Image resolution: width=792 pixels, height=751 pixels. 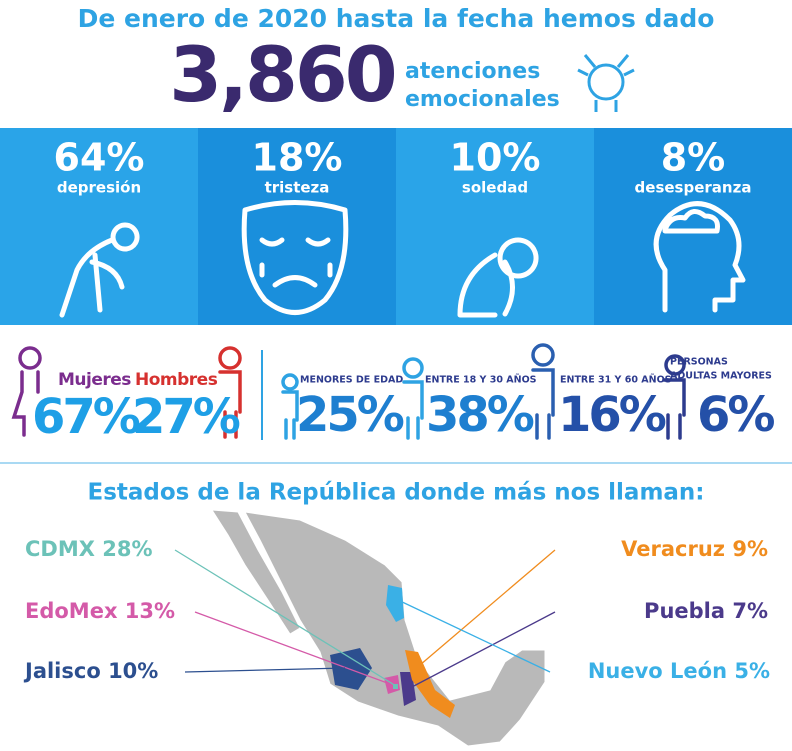 What do you see at coordinates (735, 415) in the screenshot?
I see `age-value: 6%` at bounding box center [735, 415].